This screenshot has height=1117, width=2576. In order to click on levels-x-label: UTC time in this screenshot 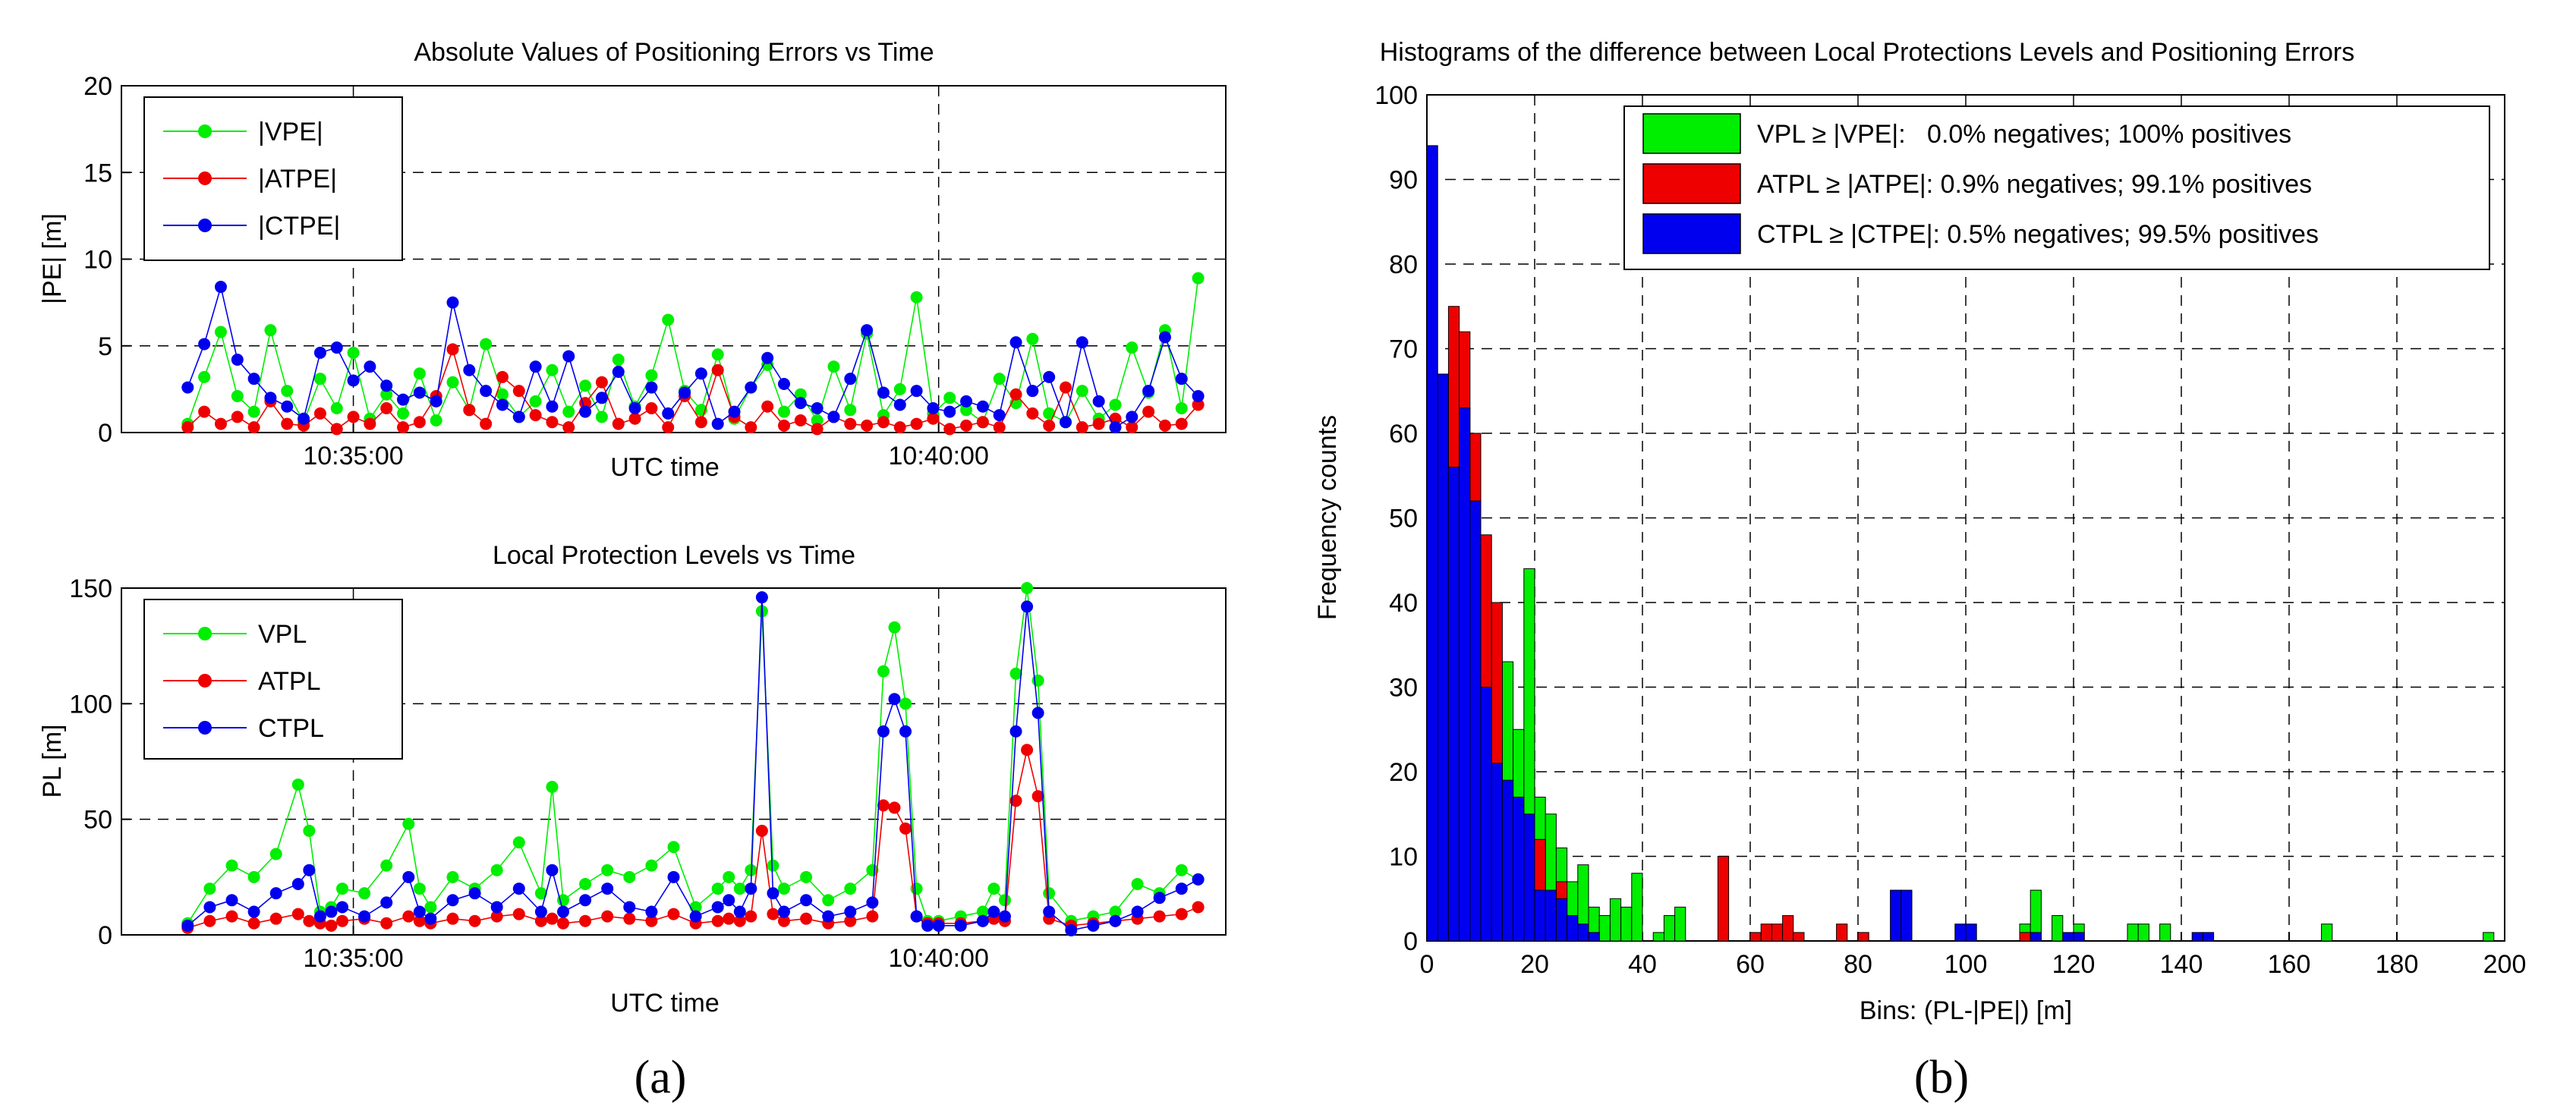, I will do `click(665, 1004)`.